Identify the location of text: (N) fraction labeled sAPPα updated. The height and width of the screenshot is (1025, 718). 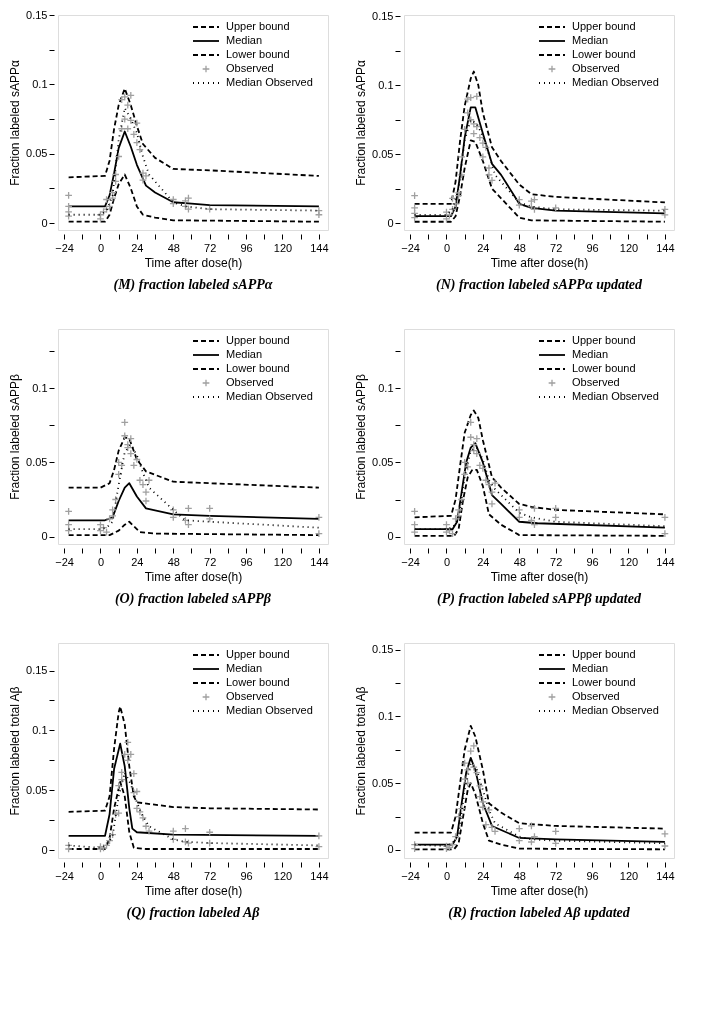
(539, 285).